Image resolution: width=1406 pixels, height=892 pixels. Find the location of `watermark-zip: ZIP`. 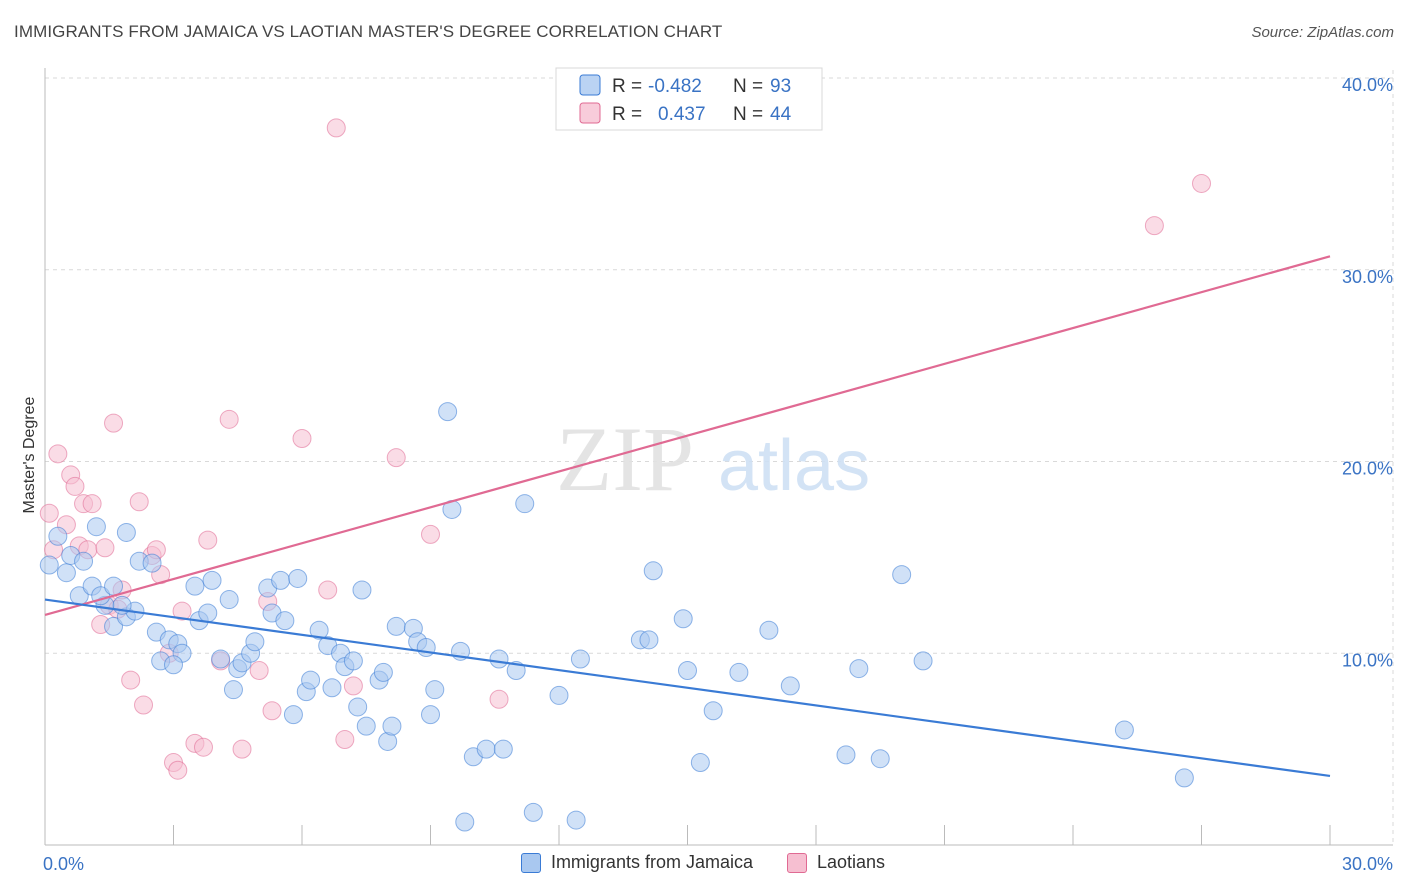

watermark-zip: ZIP is located at coordinates (625, 459).